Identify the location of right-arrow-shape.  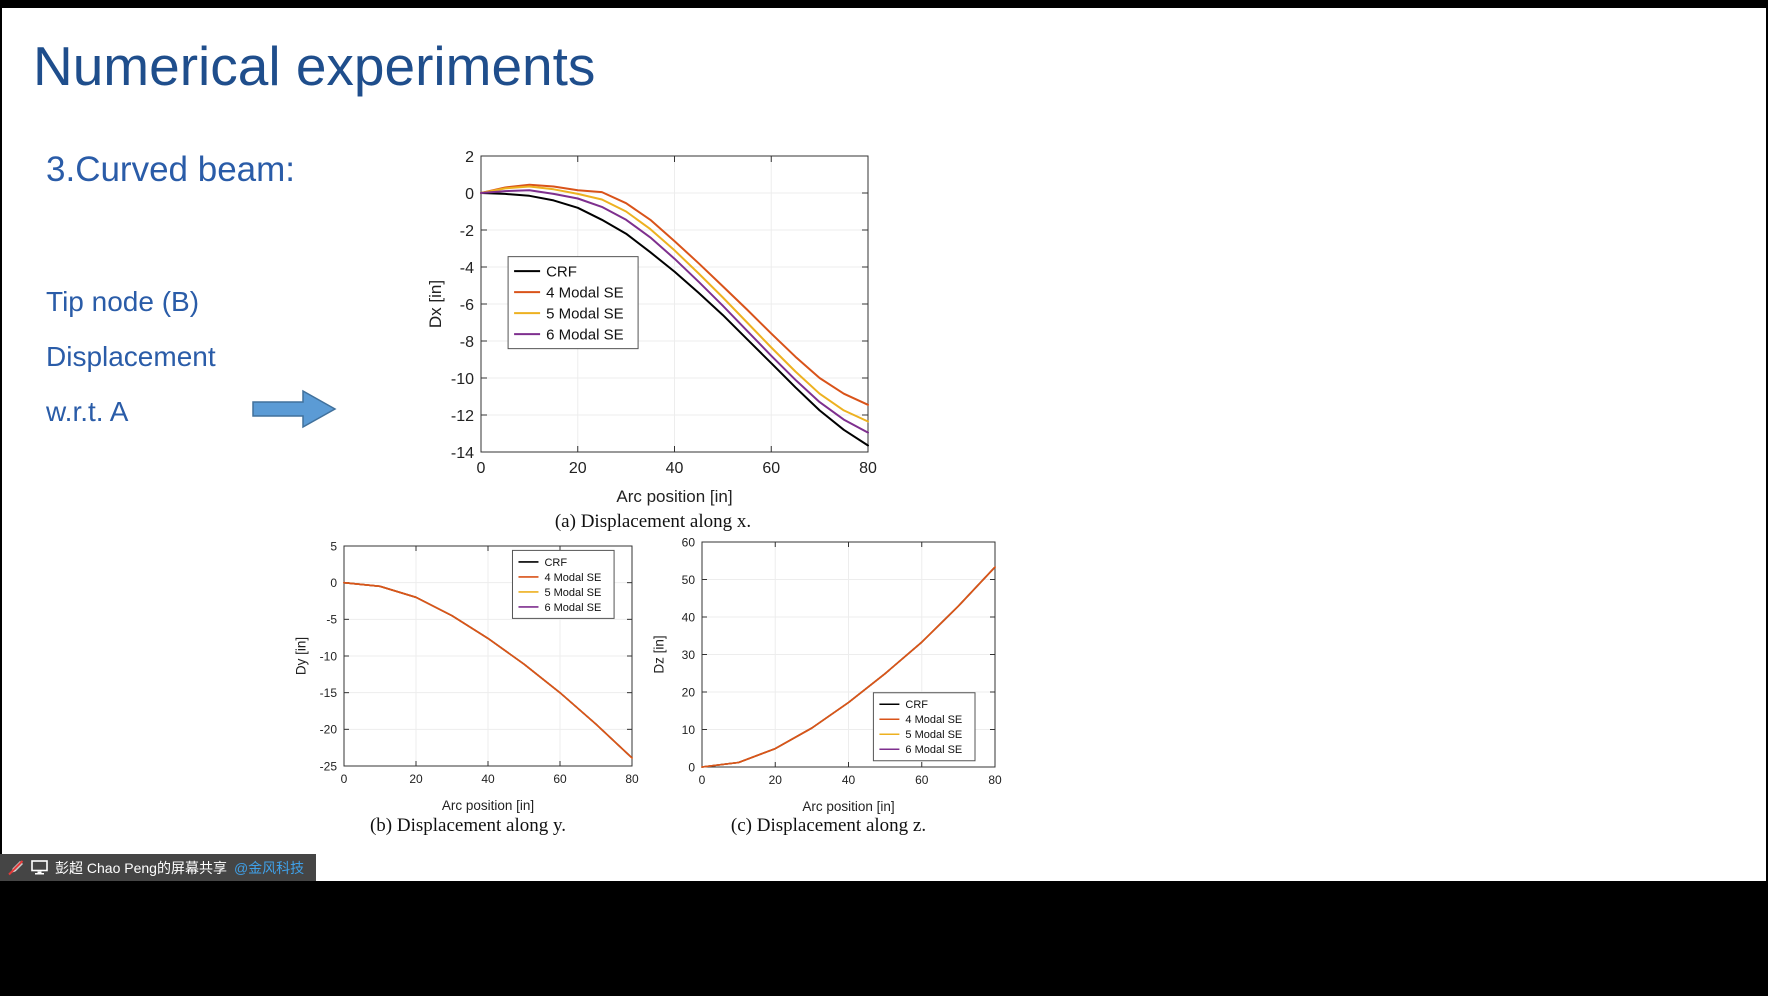
(294, 409).